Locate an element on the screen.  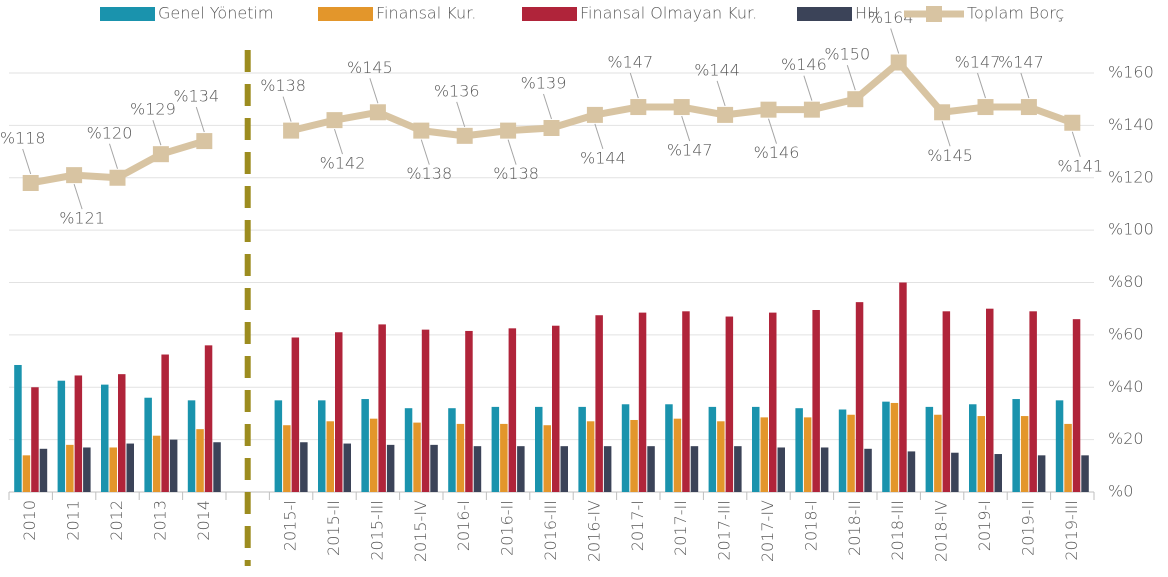
x-tick-label: 2018-III is located at coordinates (897, 530).